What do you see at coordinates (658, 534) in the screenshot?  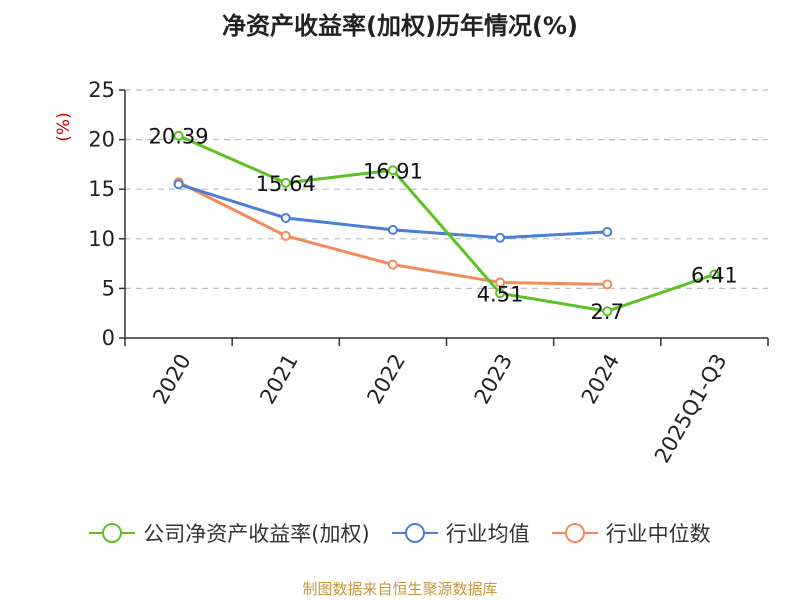 I see `legend-label: 行业中位数` at bounding box center [658, 534].